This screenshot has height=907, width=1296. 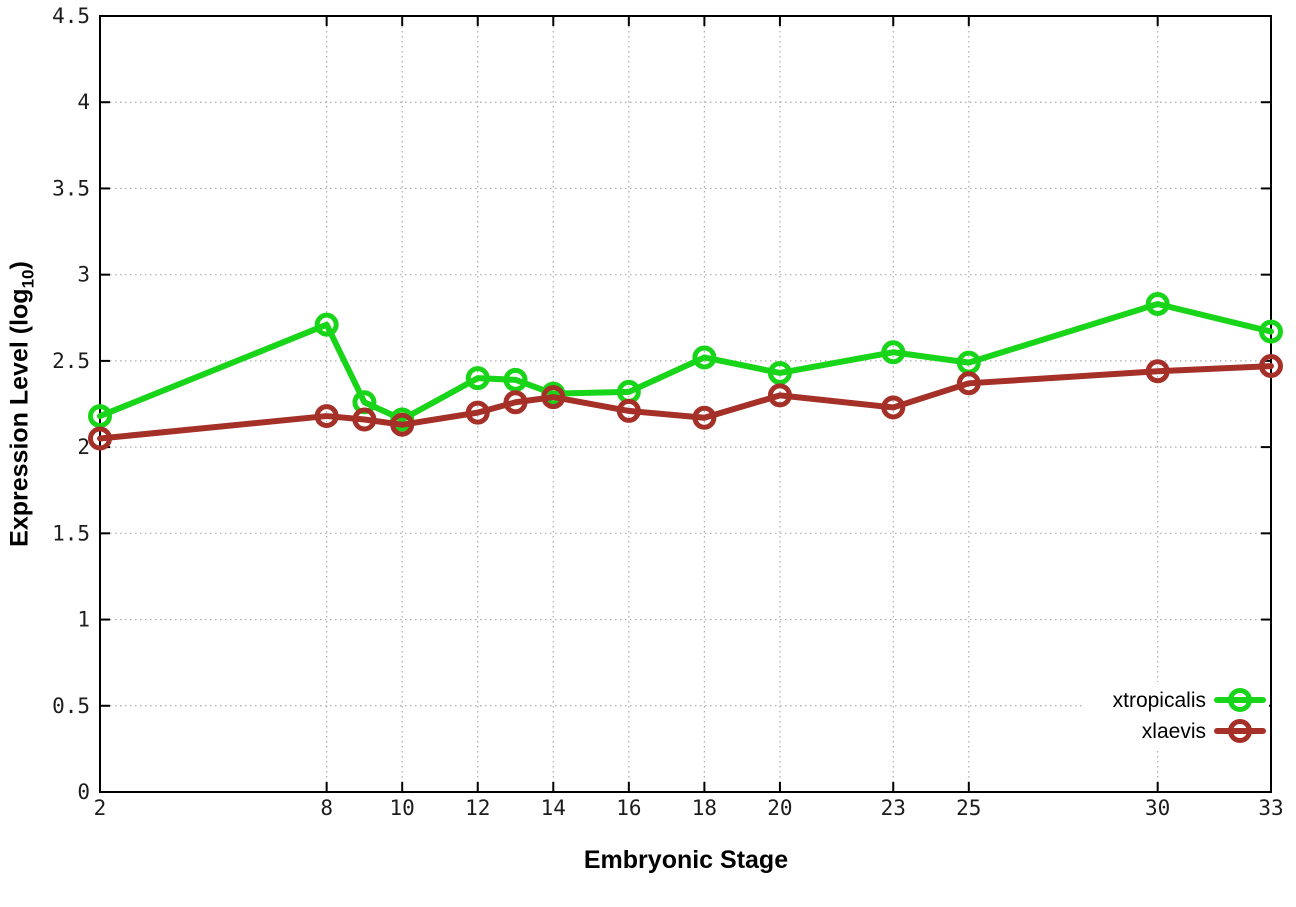 I want to click on x-tick-label: 8, so click(x=326, y=808).